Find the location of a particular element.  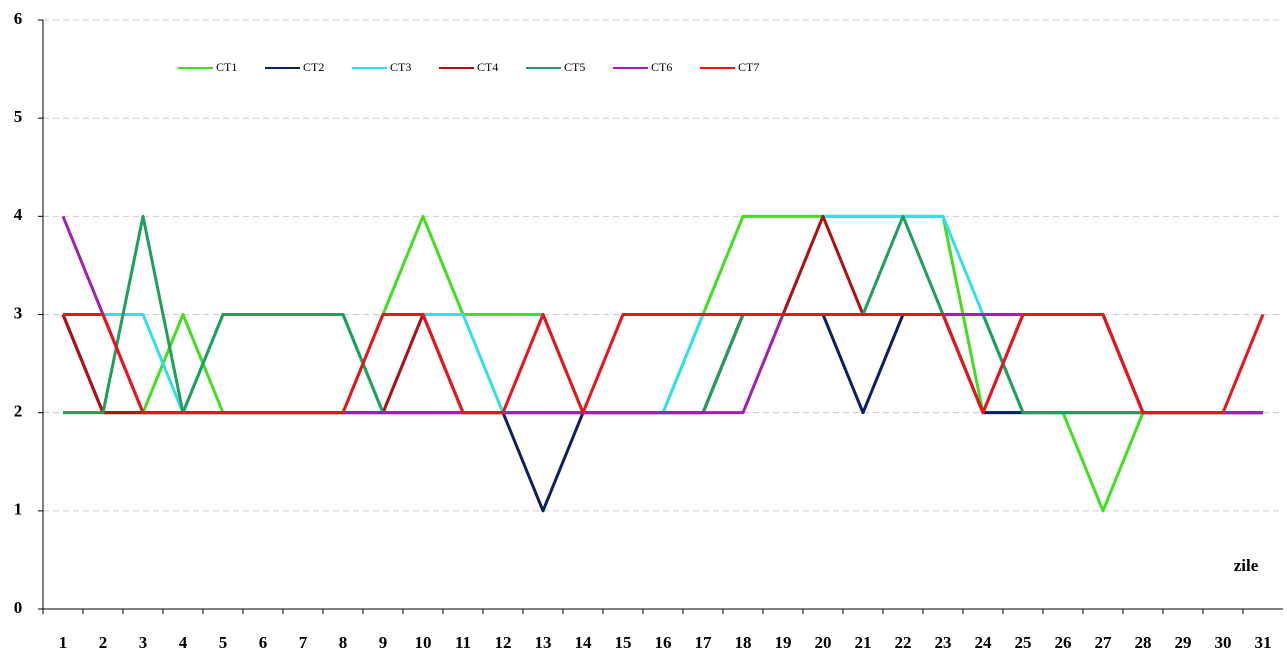

x-tick-label: 14 is located at coordinates (584, 642).